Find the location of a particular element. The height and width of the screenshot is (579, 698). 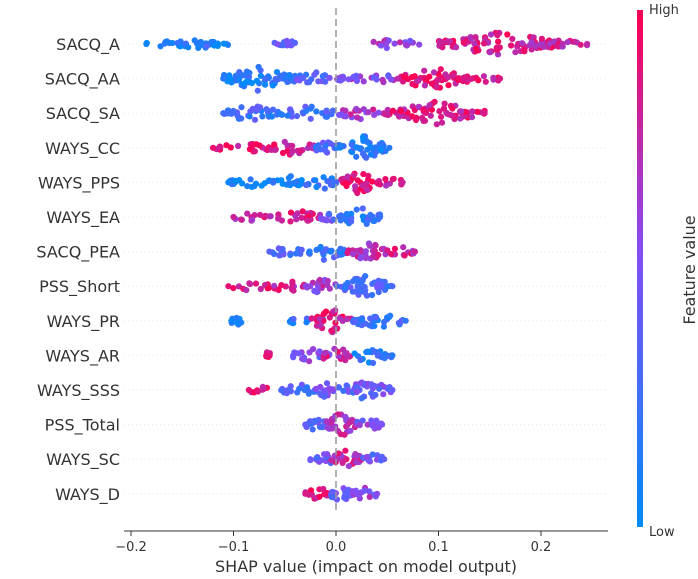

feature-label: SACQ_SA is located at coordinates (83, 114).